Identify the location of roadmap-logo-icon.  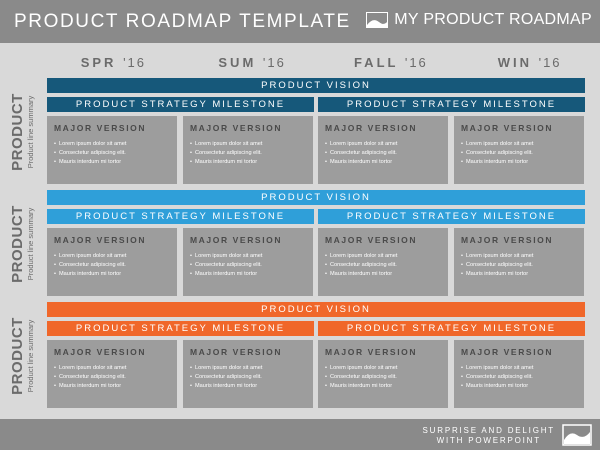
(377, 20).